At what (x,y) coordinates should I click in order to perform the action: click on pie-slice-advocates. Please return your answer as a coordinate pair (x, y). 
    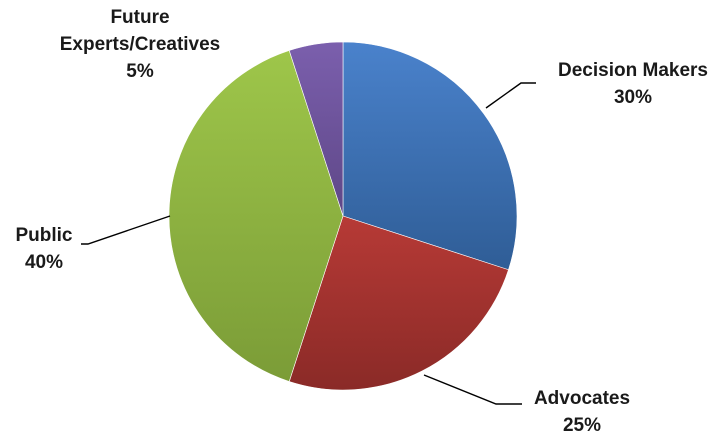
    Looking at the image, I should click on (398, 303).